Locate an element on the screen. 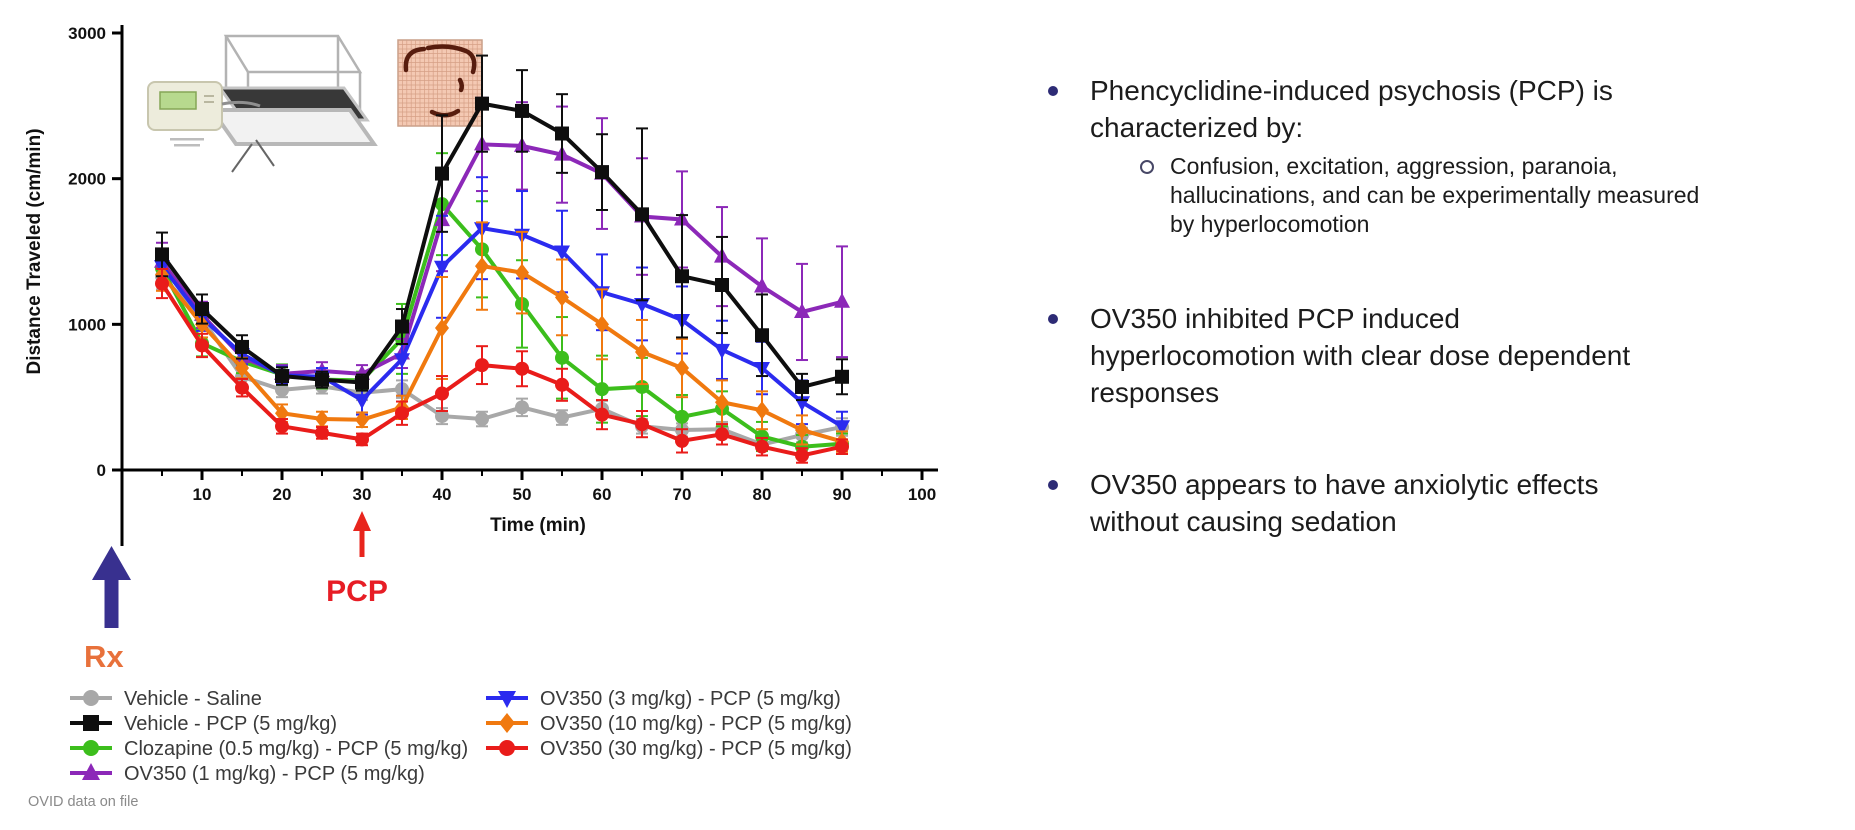 This screenshot has width=1855, height=830. svg-text: PCP is located at coordinates (357, 591).